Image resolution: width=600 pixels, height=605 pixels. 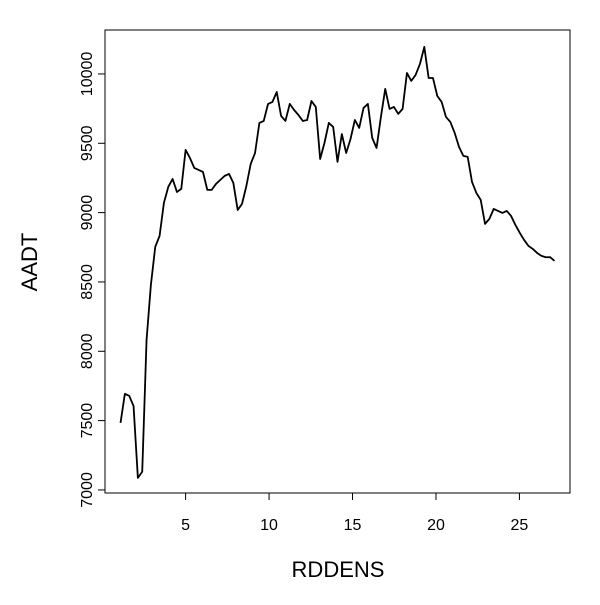 What do you see at coordinates (87, 74) in the screenshot?
I see `y-tick-label: 10000` at bounding box center [87, 74].